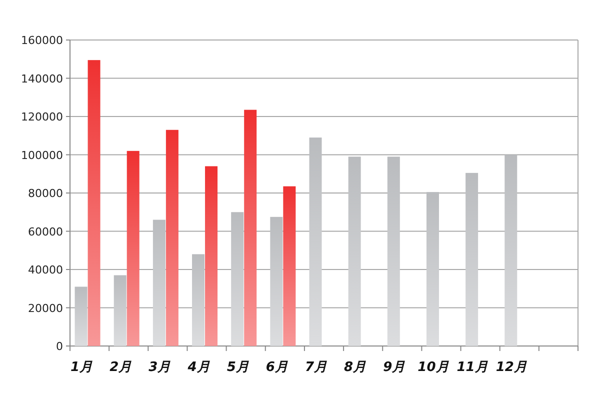 The image size is (610, 400). I want to click on y-tick-label: 100000, so click(42, 155).